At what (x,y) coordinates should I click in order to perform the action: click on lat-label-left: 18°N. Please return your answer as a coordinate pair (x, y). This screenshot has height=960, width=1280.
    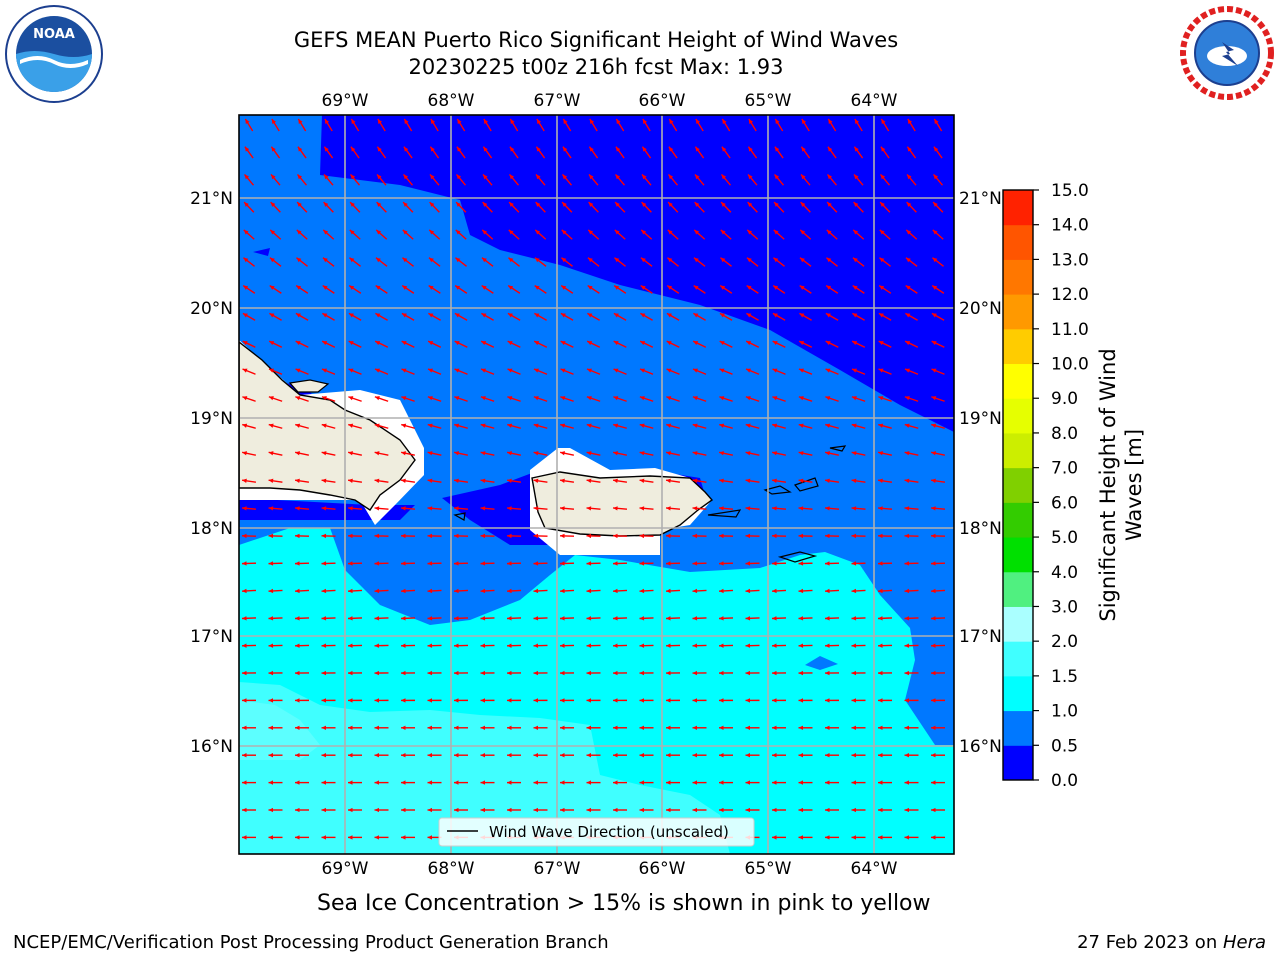
    Looking at the image, I should click on (211, 529).